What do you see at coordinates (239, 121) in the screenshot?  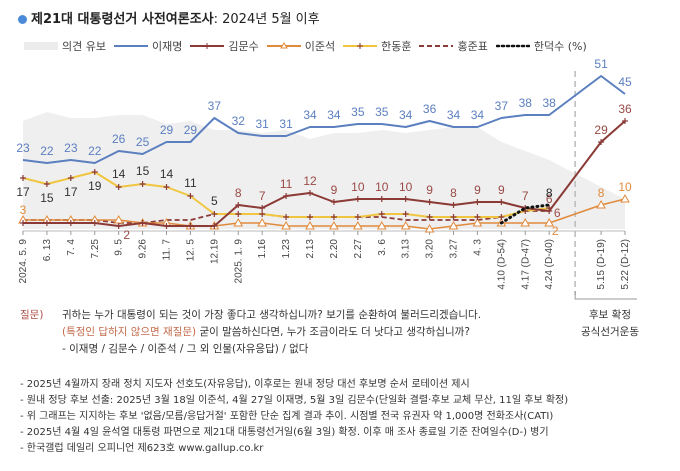 I see `data-label-lee_jm: 32` at bounding box center [239, 121].